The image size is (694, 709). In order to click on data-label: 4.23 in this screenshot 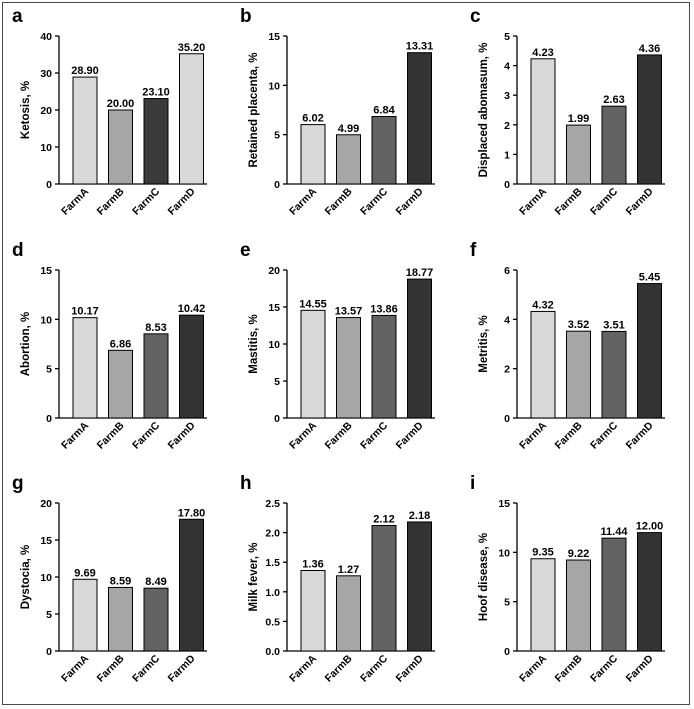, I will do `click(542, 53)`.